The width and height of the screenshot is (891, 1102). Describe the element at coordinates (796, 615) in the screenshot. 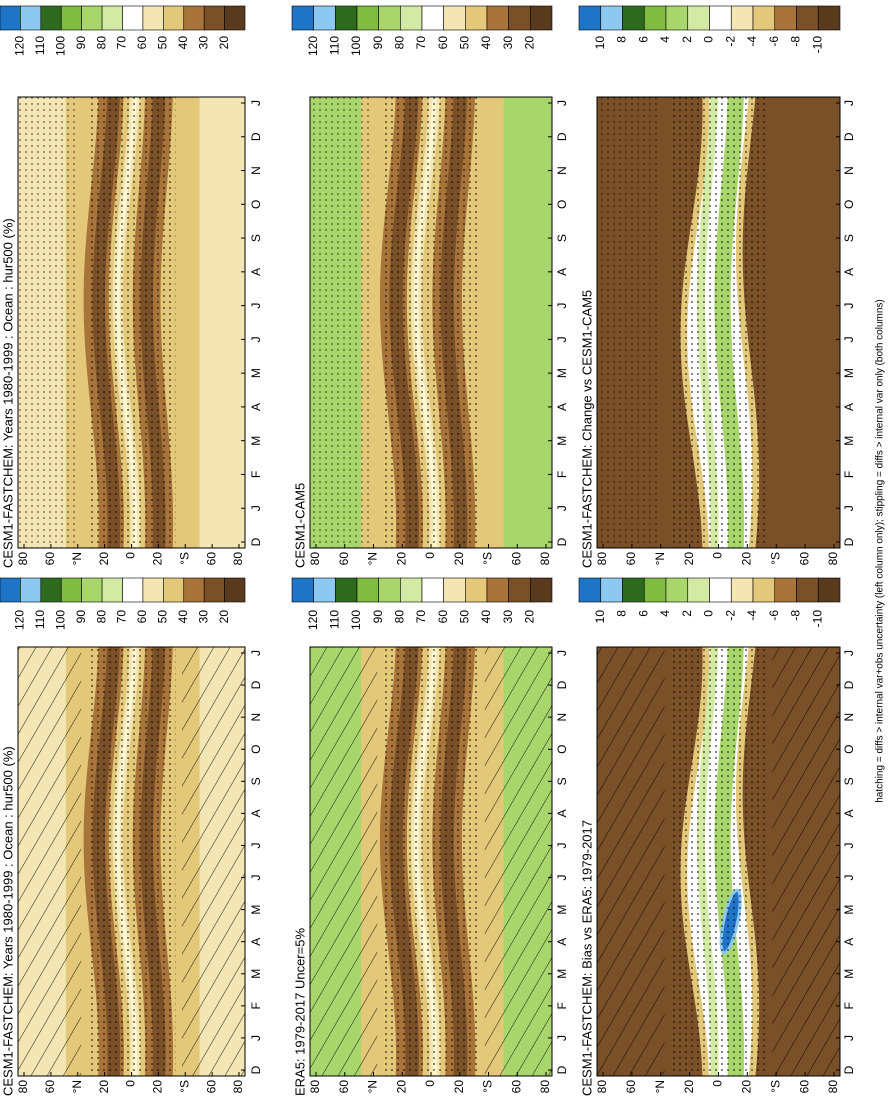

I see `colorbar-label: -8` at that location.